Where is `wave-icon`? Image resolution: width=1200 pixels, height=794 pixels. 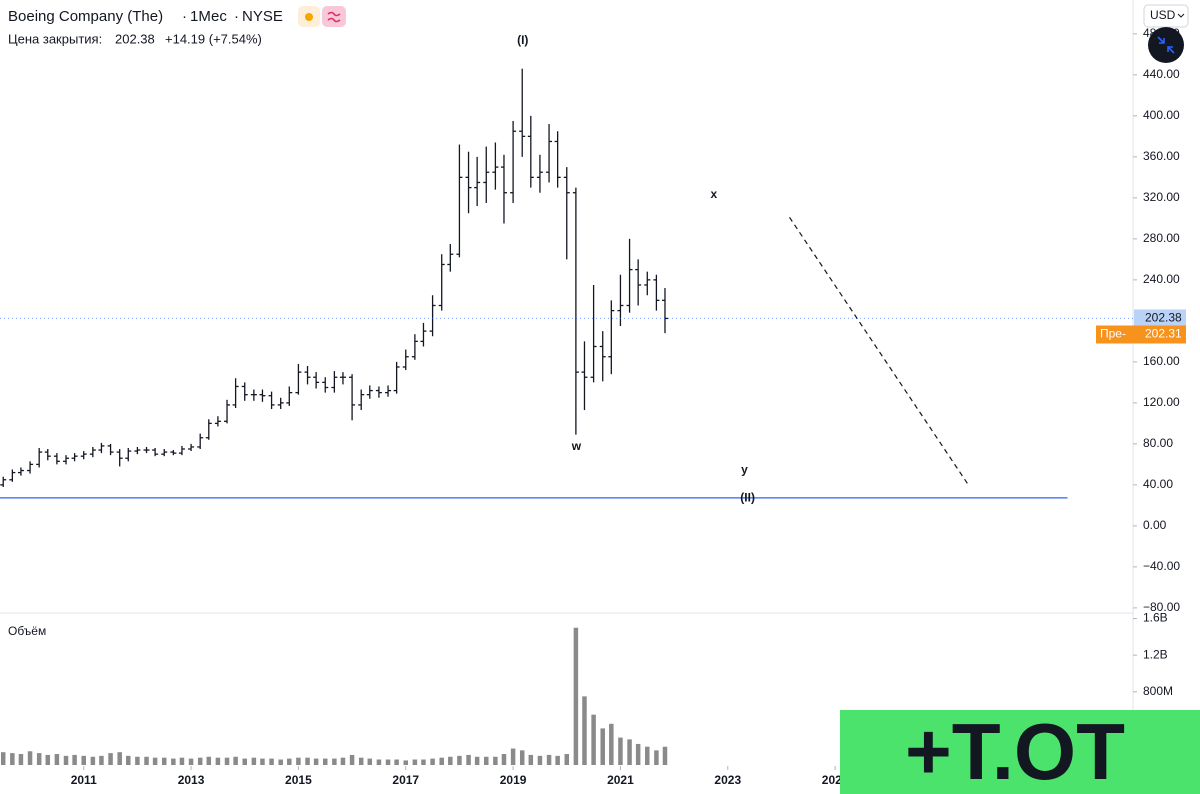
wave-icon is located at coordinates (334, 17).